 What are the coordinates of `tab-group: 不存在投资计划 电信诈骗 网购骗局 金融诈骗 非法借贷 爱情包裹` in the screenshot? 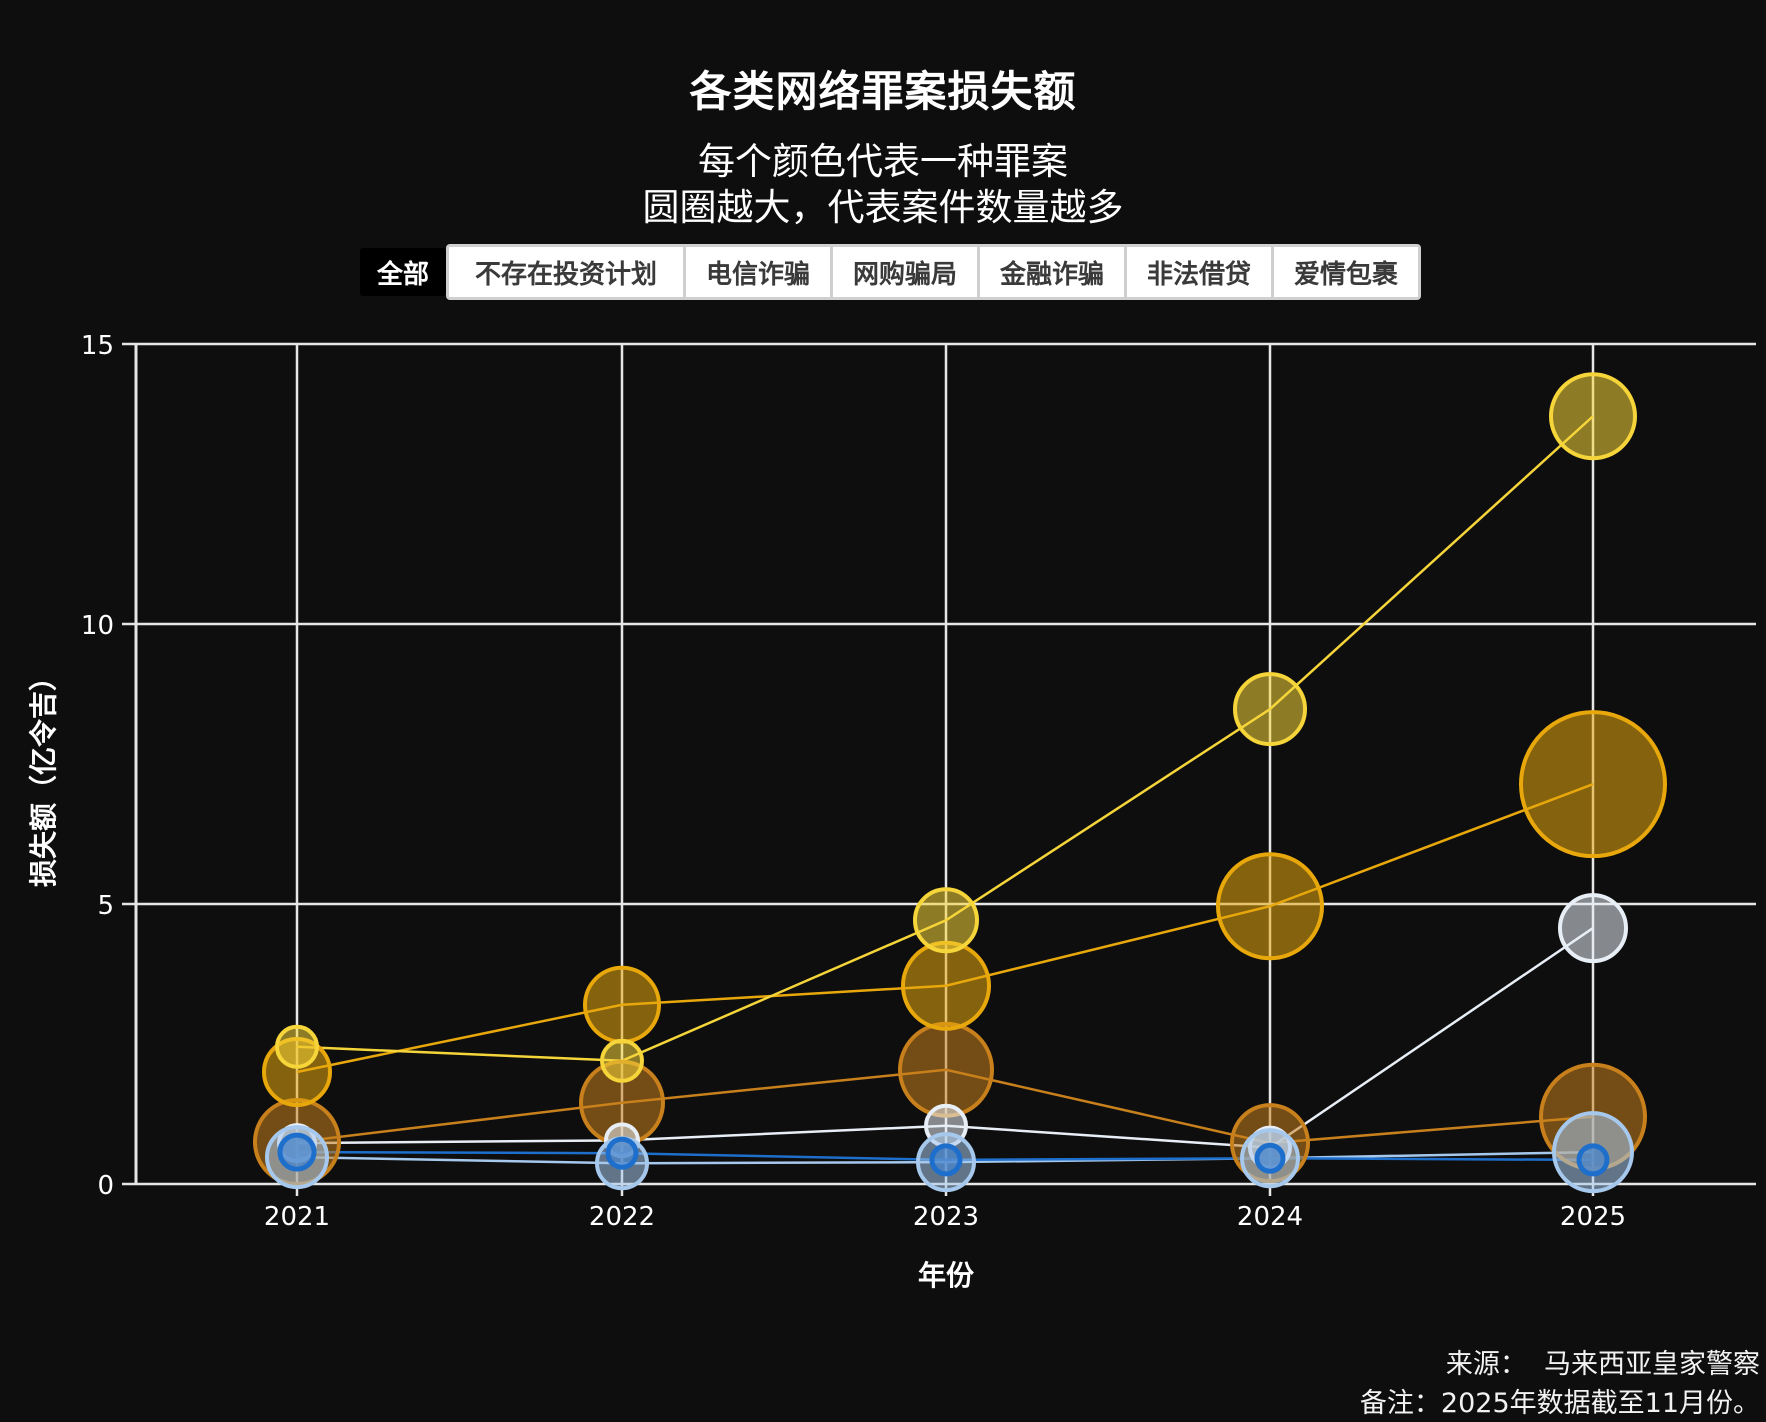 It's located at (933, 272).